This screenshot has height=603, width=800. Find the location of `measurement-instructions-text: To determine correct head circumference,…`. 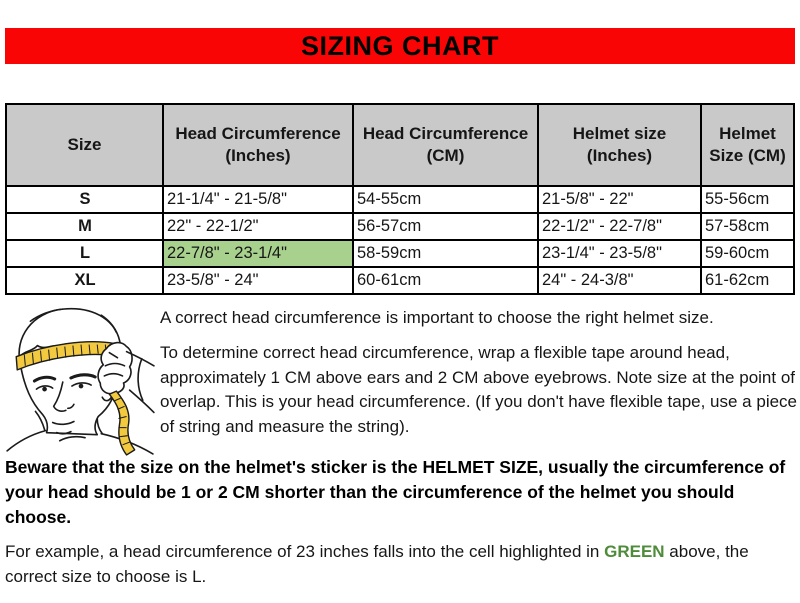

measurement-instructions-text: To determine correct head circumference,… is located at coordinates (479, 389).